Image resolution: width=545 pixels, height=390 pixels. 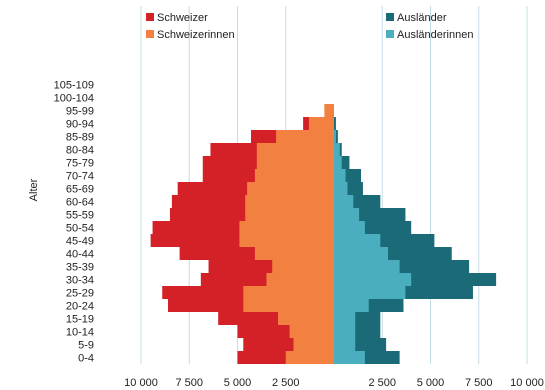 What do you see at coordinates (335, 136) in the screenshot?
I see `bar-ausländerinnen-85-89` at bounding box center [335, 136].